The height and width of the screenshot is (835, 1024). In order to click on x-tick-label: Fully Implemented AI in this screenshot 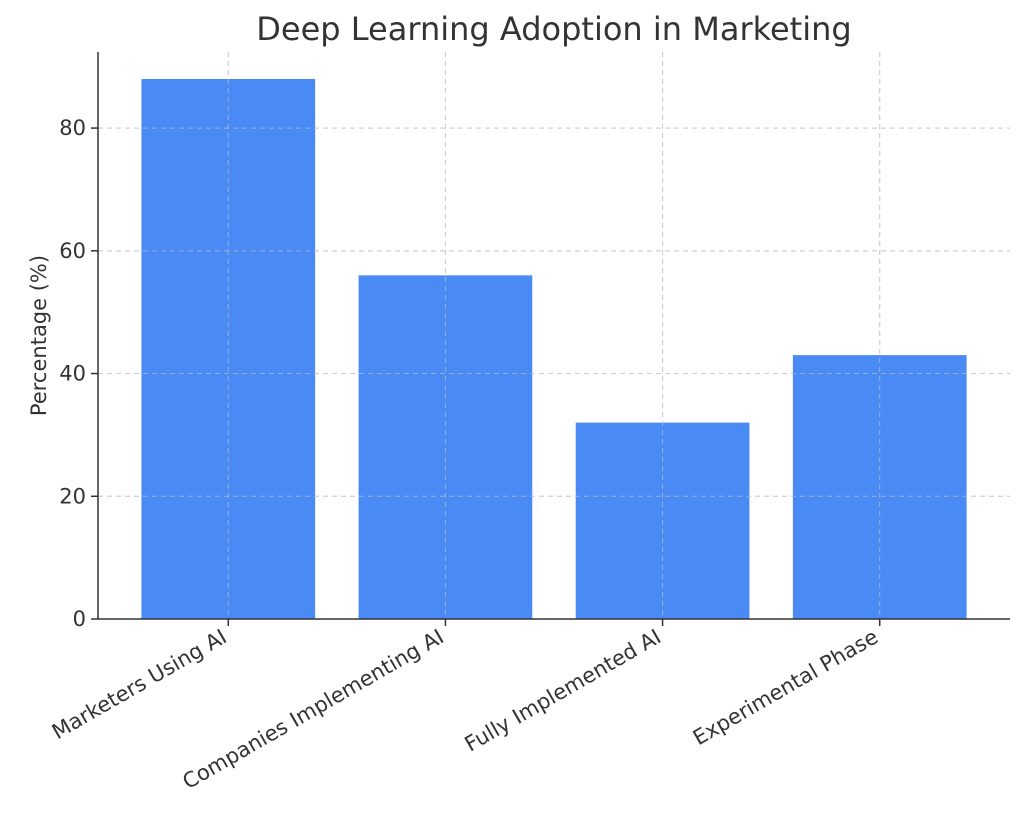, I will do `click(563, 691)`.